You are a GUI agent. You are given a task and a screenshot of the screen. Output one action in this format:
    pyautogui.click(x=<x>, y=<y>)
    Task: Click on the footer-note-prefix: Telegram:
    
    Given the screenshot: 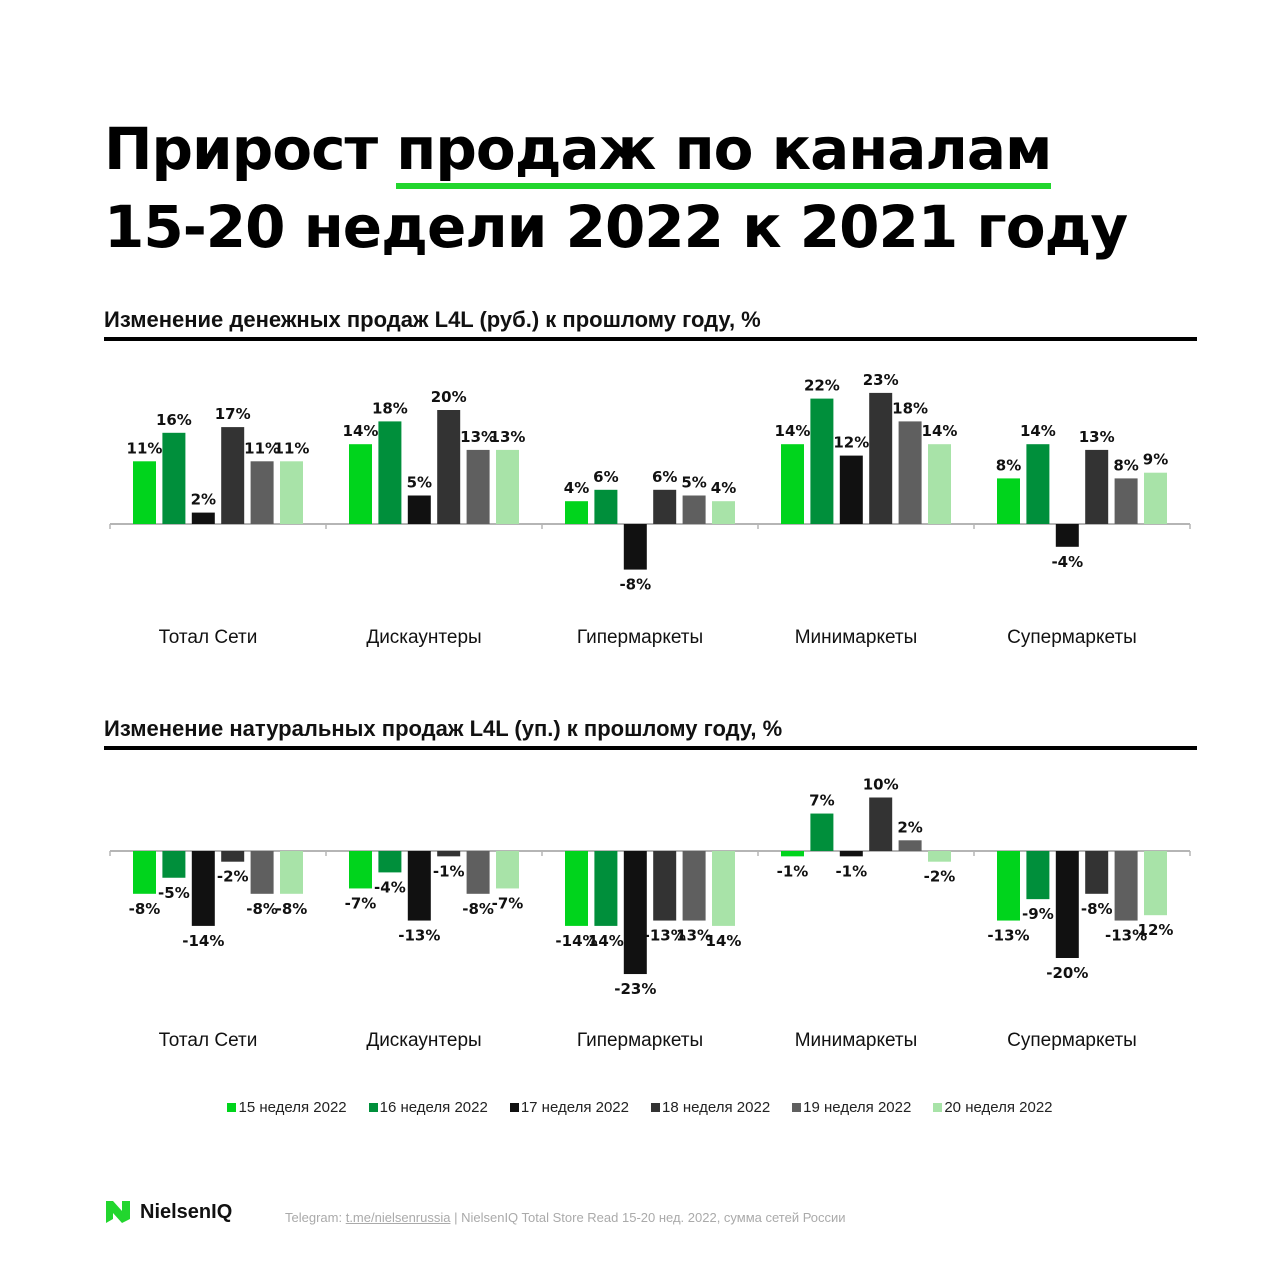 What is the action you would take?
    pyautogui.click(x=315, y=1217)
    